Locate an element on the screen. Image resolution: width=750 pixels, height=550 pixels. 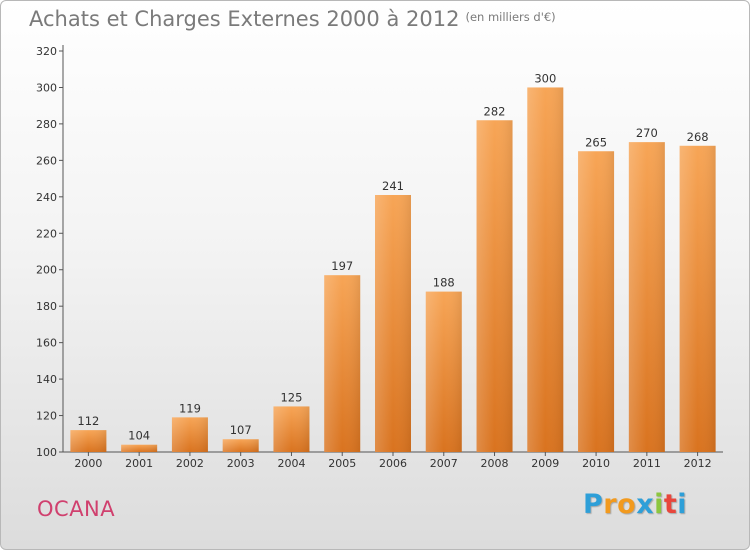
y-tick-label: 320 is located at coordinates (46, 51).